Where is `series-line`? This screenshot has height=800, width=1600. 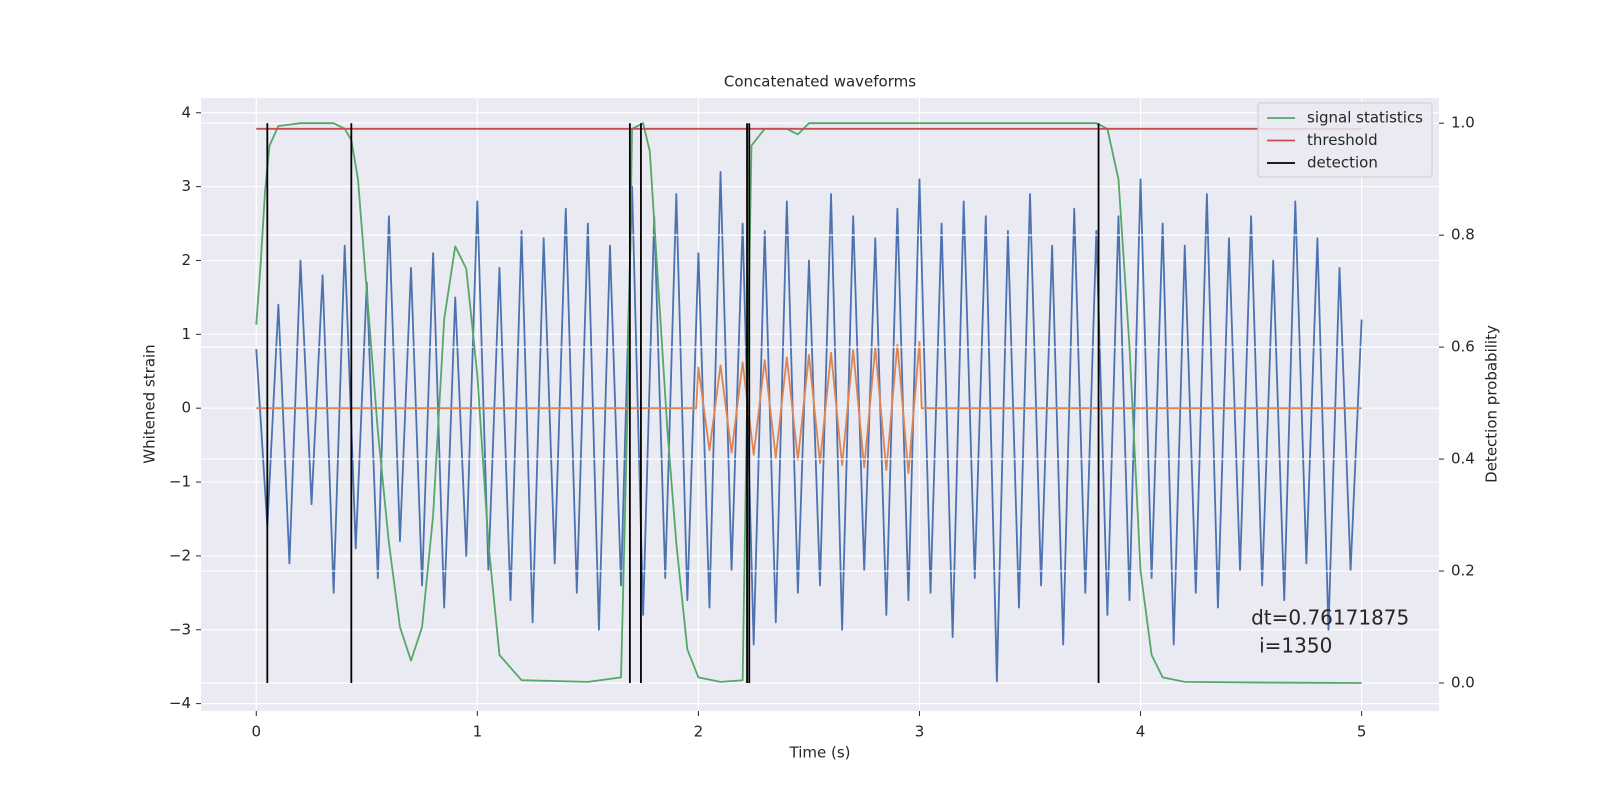 series-line is located at coordinates (809, 407).